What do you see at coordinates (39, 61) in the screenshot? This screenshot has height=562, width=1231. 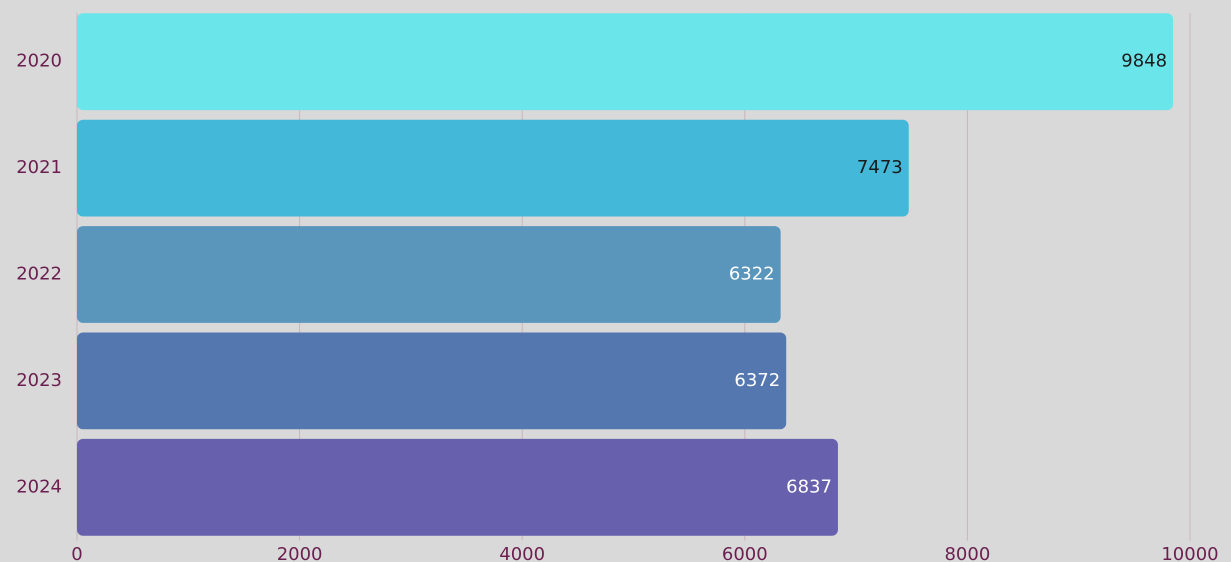 I see `y-tick-label: 2020` at bounding box center [39, 61].